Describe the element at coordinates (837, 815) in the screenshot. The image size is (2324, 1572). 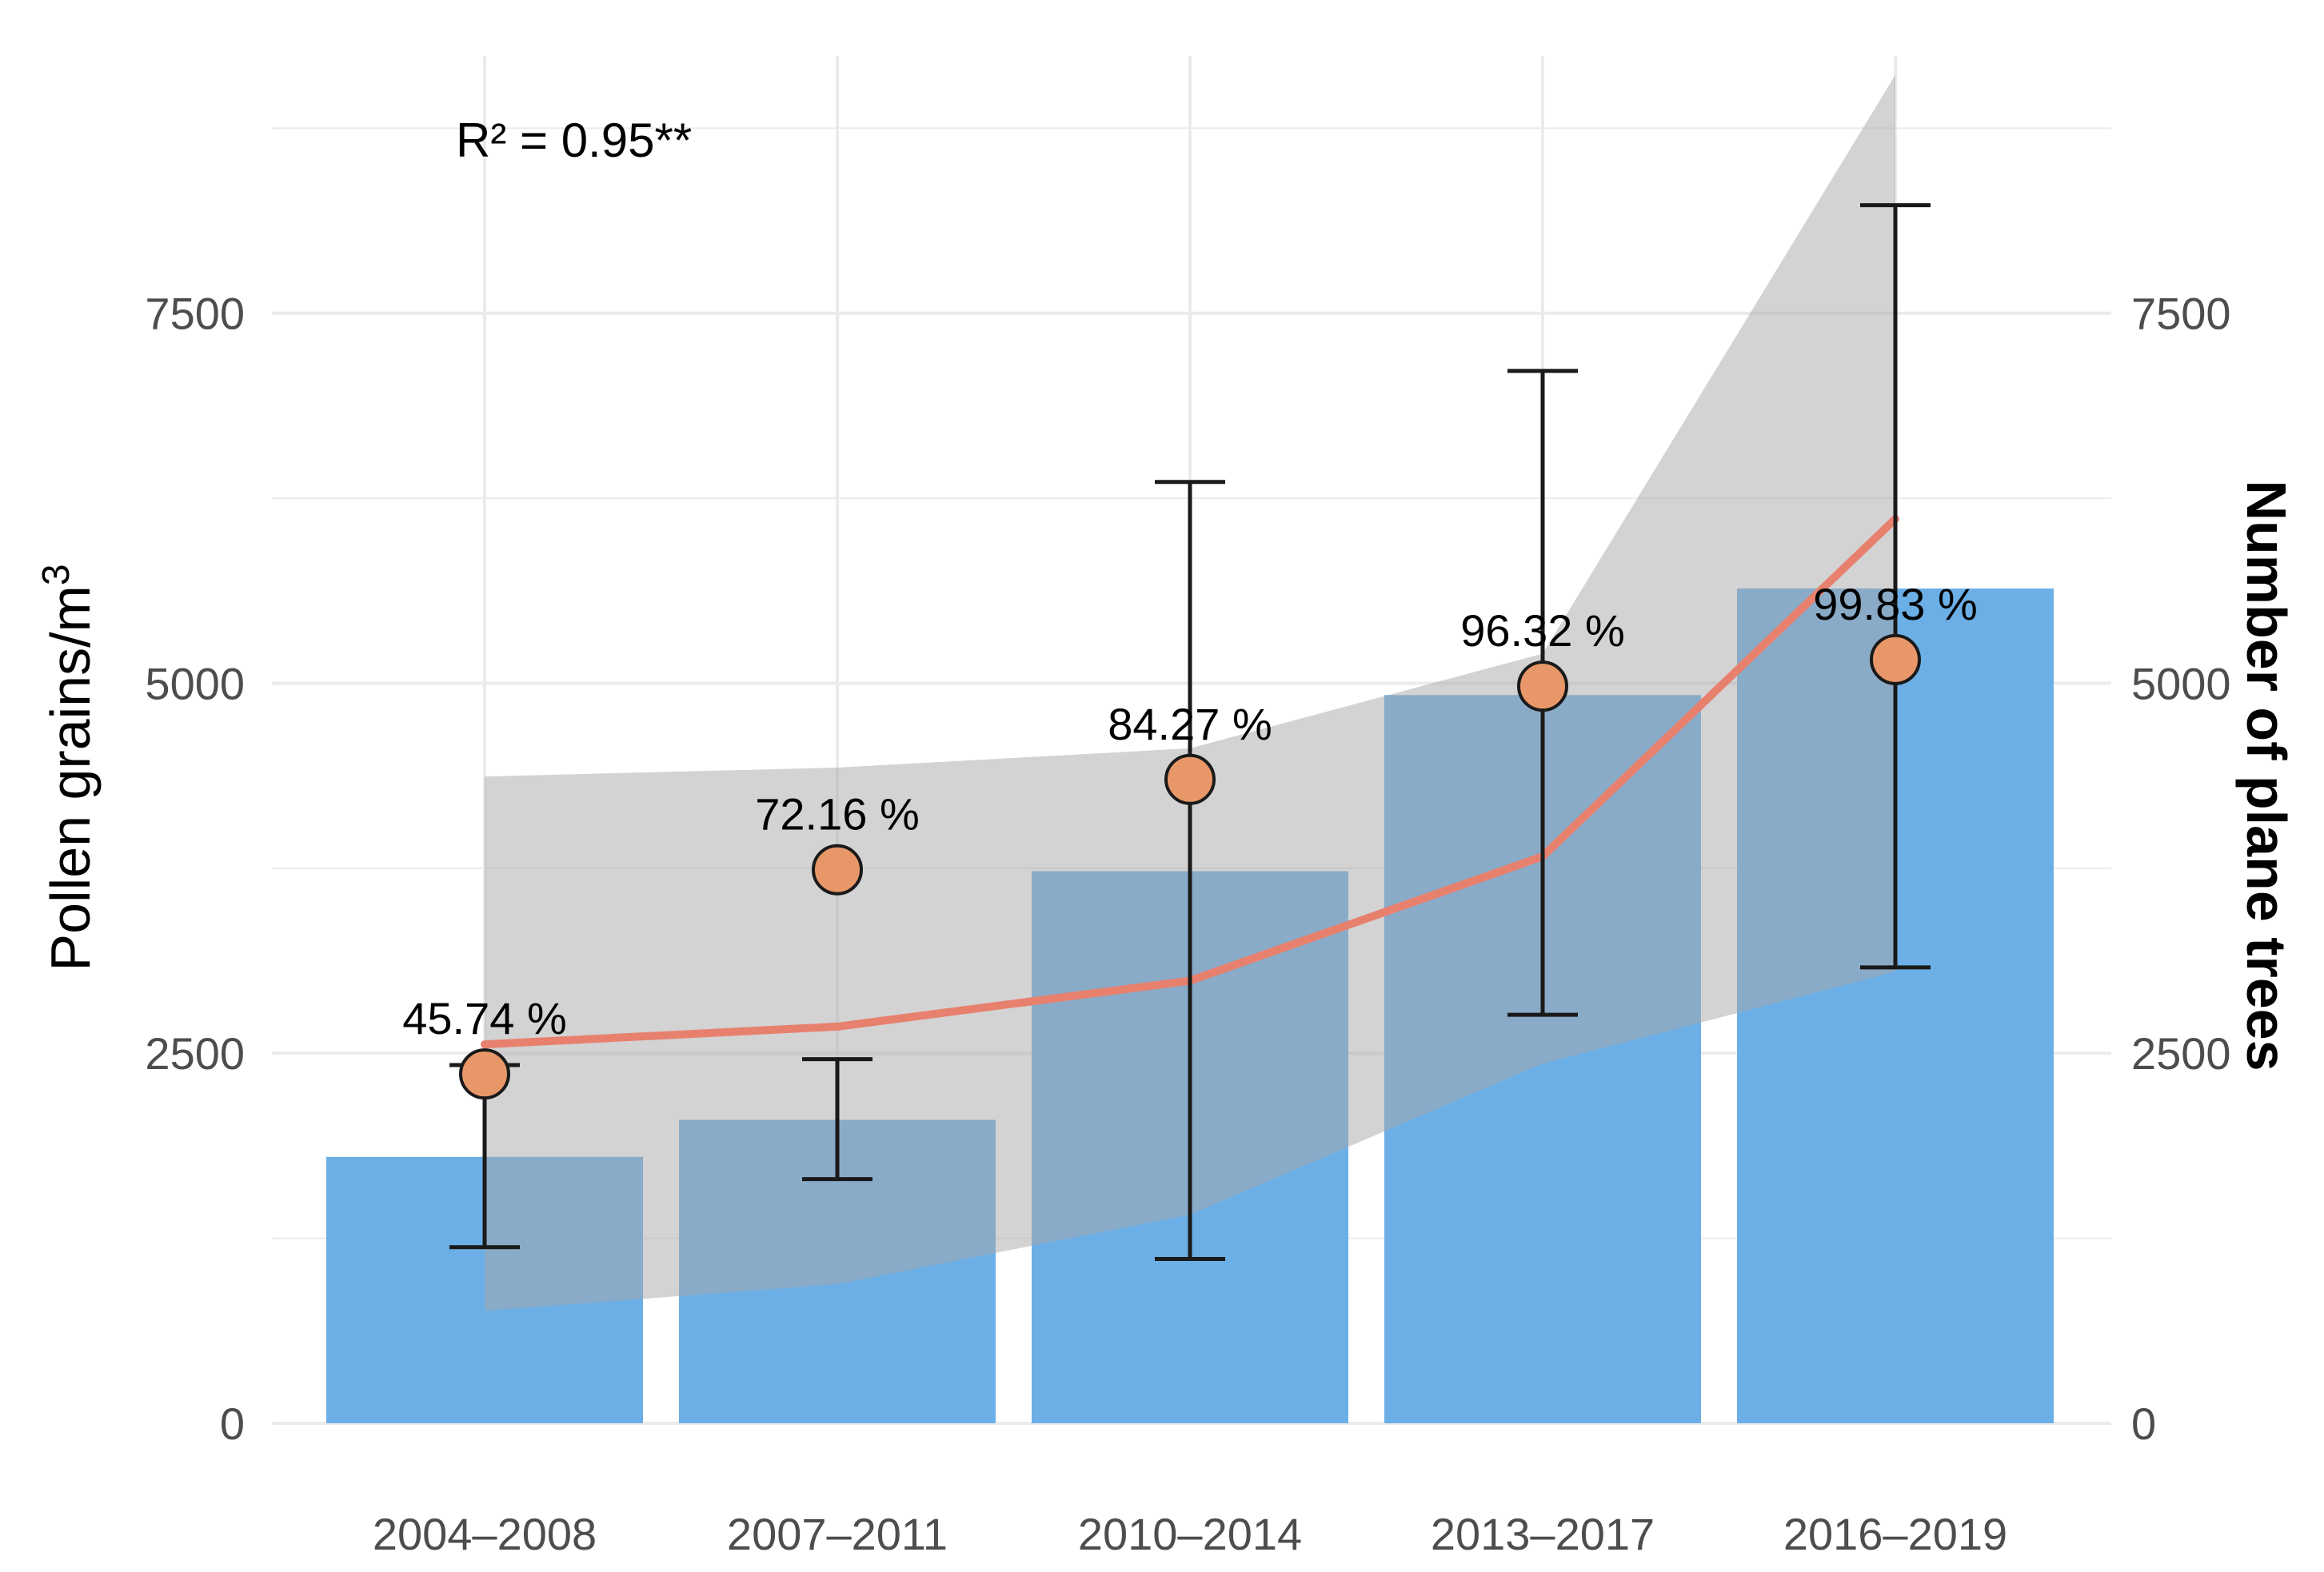
I see `data-label-2: 72.16 %` at that location.